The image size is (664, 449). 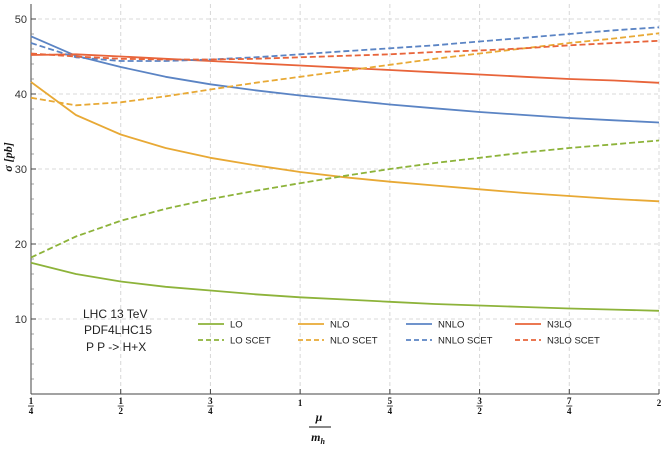 What do you see at coordinates (573, 341) in the screenshot?
I see `legend-label-n3lo-scet: N3LO SCET` at bounding box center [573, 341].